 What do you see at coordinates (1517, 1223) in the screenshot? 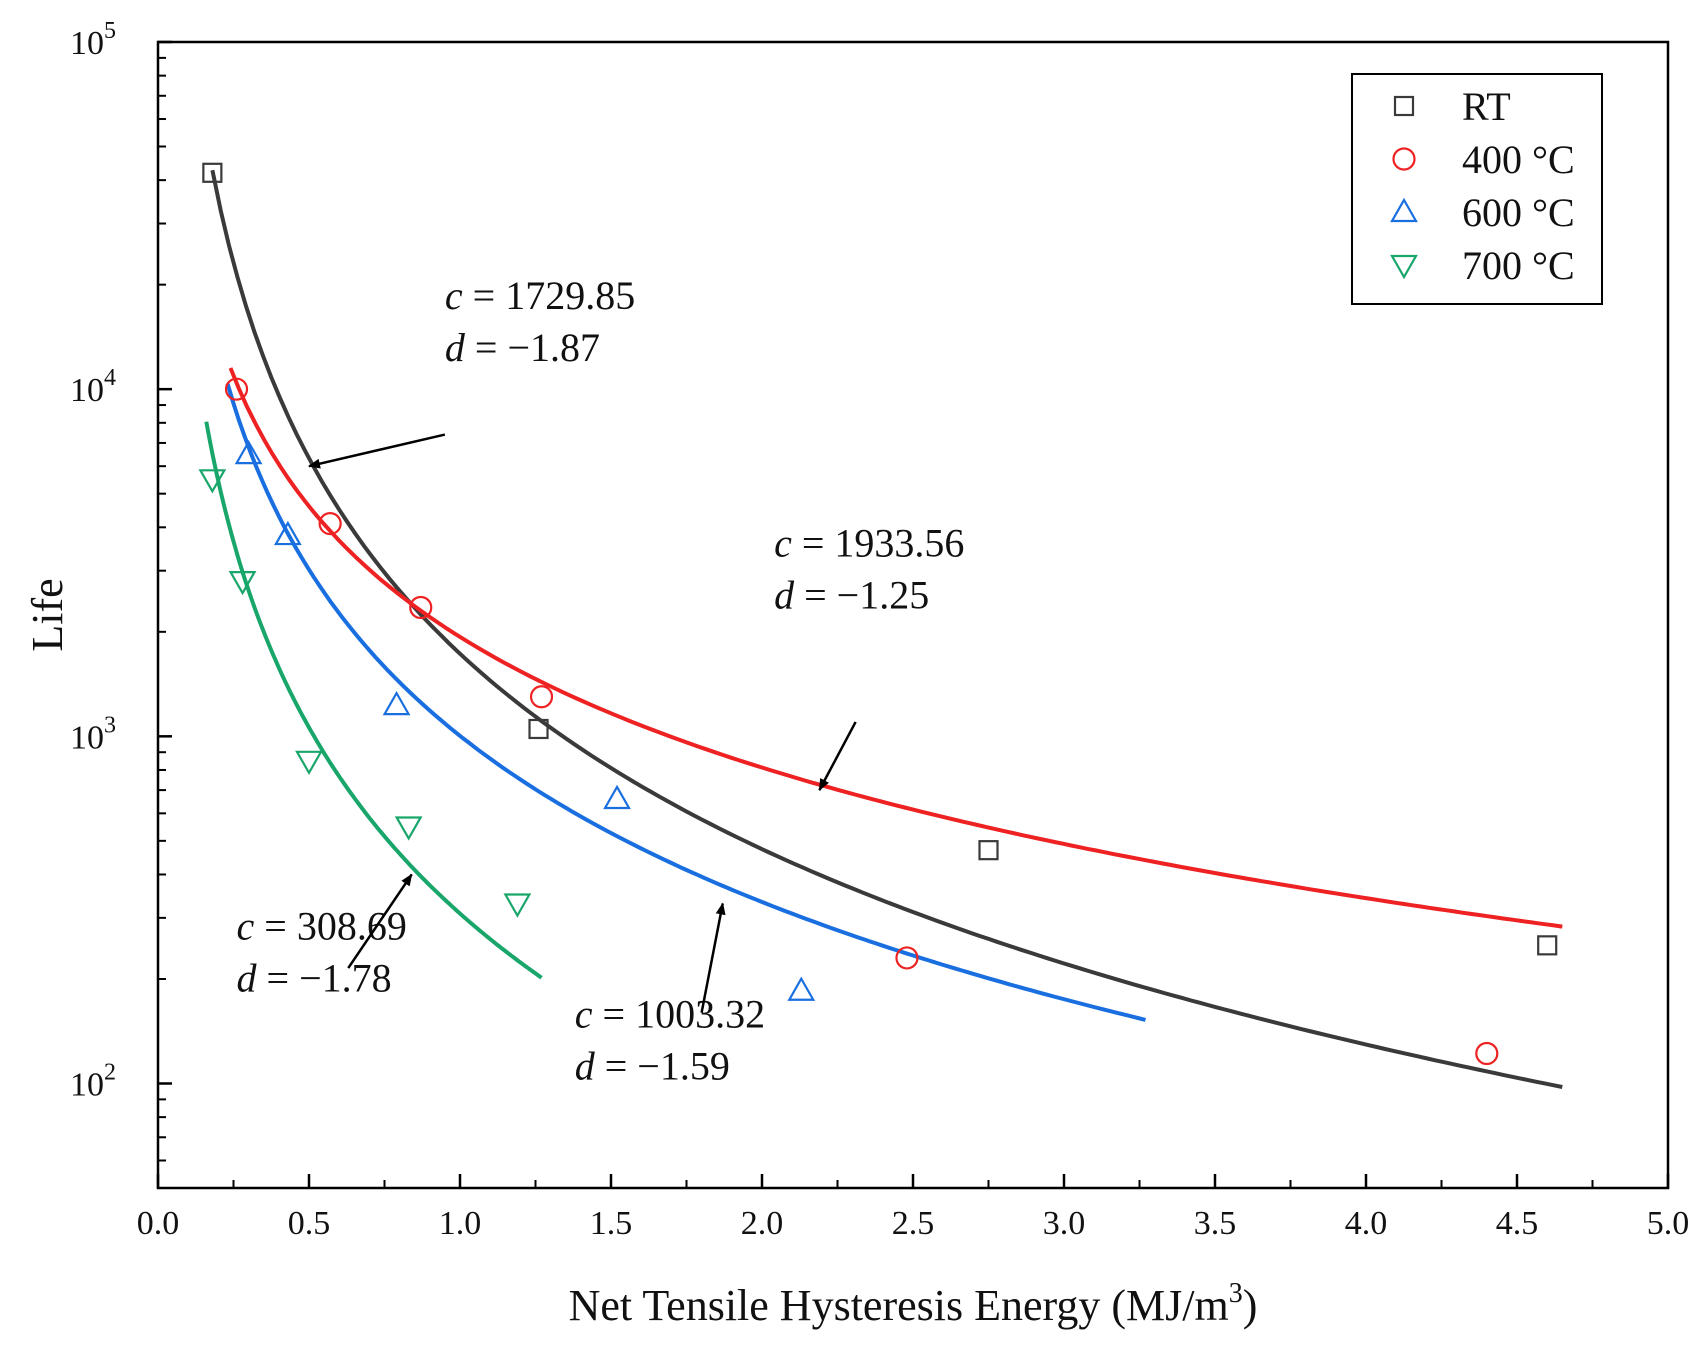
I see `x-tick-label: 4.5` at bounding box center [1517, 1223].